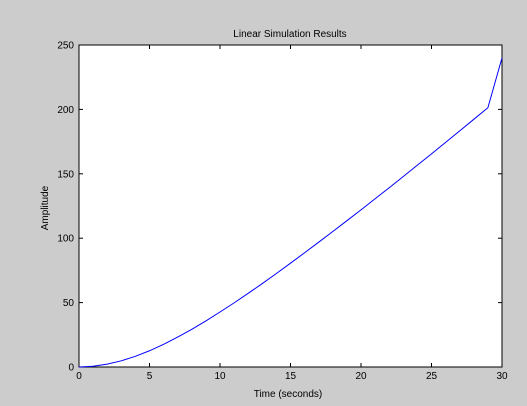 Image resolution: width=527 pixels, height=406 pixels. What do you see at coordinates (69, 303) in the screenshot?
I see `y-tick-label: 50` at bounding box center [69, 303].